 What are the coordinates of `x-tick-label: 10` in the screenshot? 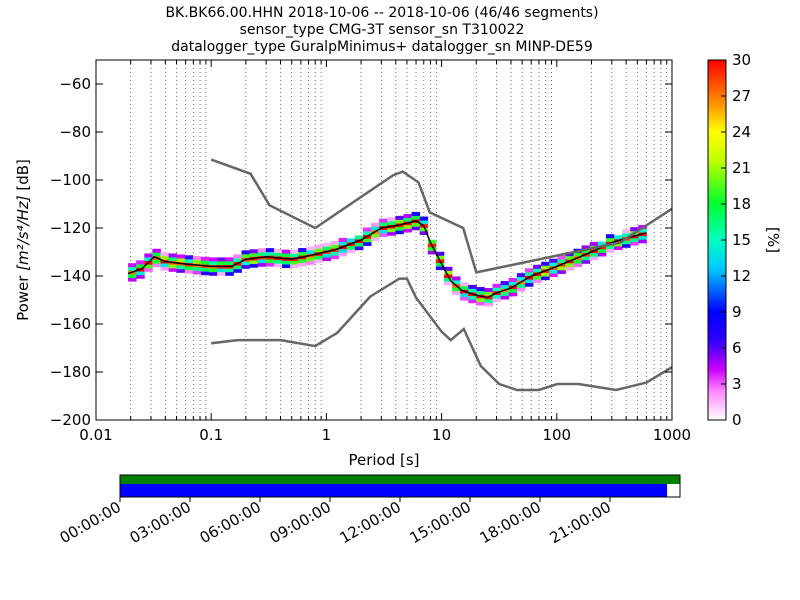 It's located at (441, 435).